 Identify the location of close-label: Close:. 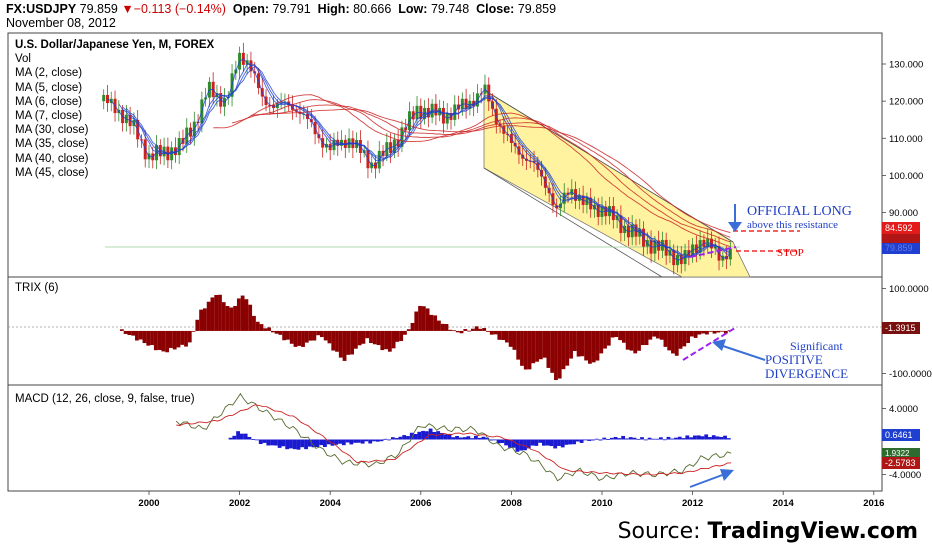
(495, 9).